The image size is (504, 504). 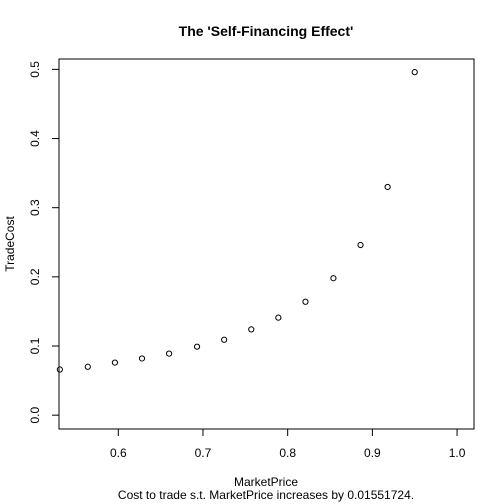 I want to click on x-tick-label: 0.8, so click(x=287, y=453).